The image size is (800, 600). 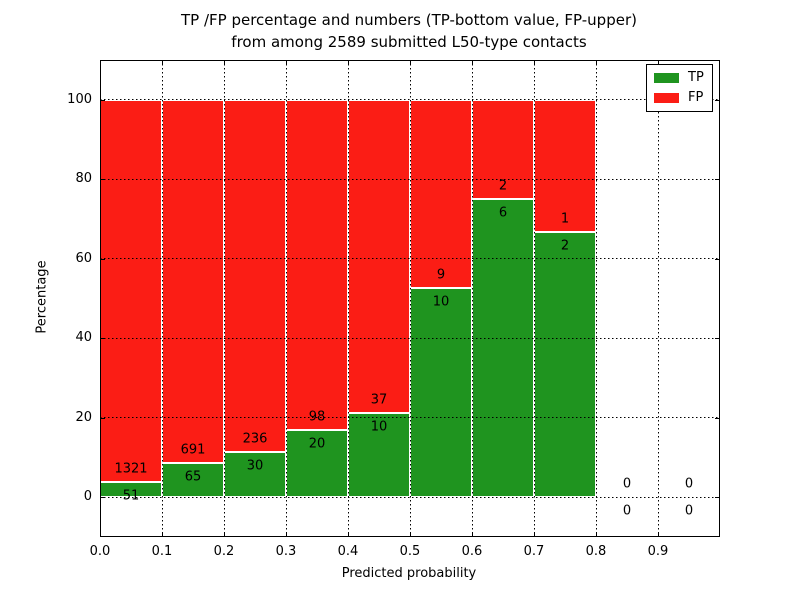 What do you see at coordinates (100, 551) in the screenshot?
I see `x-tick-label: 0.0` at bounding box center [100, 551].